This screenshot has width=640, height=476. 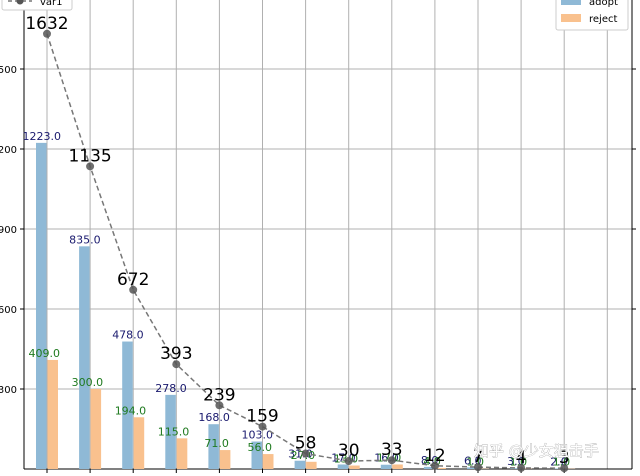 What do you see at coordinates (349, 451) in the screenshot?
I see `point-label-var1: 30` at bounding box center [349, 451].